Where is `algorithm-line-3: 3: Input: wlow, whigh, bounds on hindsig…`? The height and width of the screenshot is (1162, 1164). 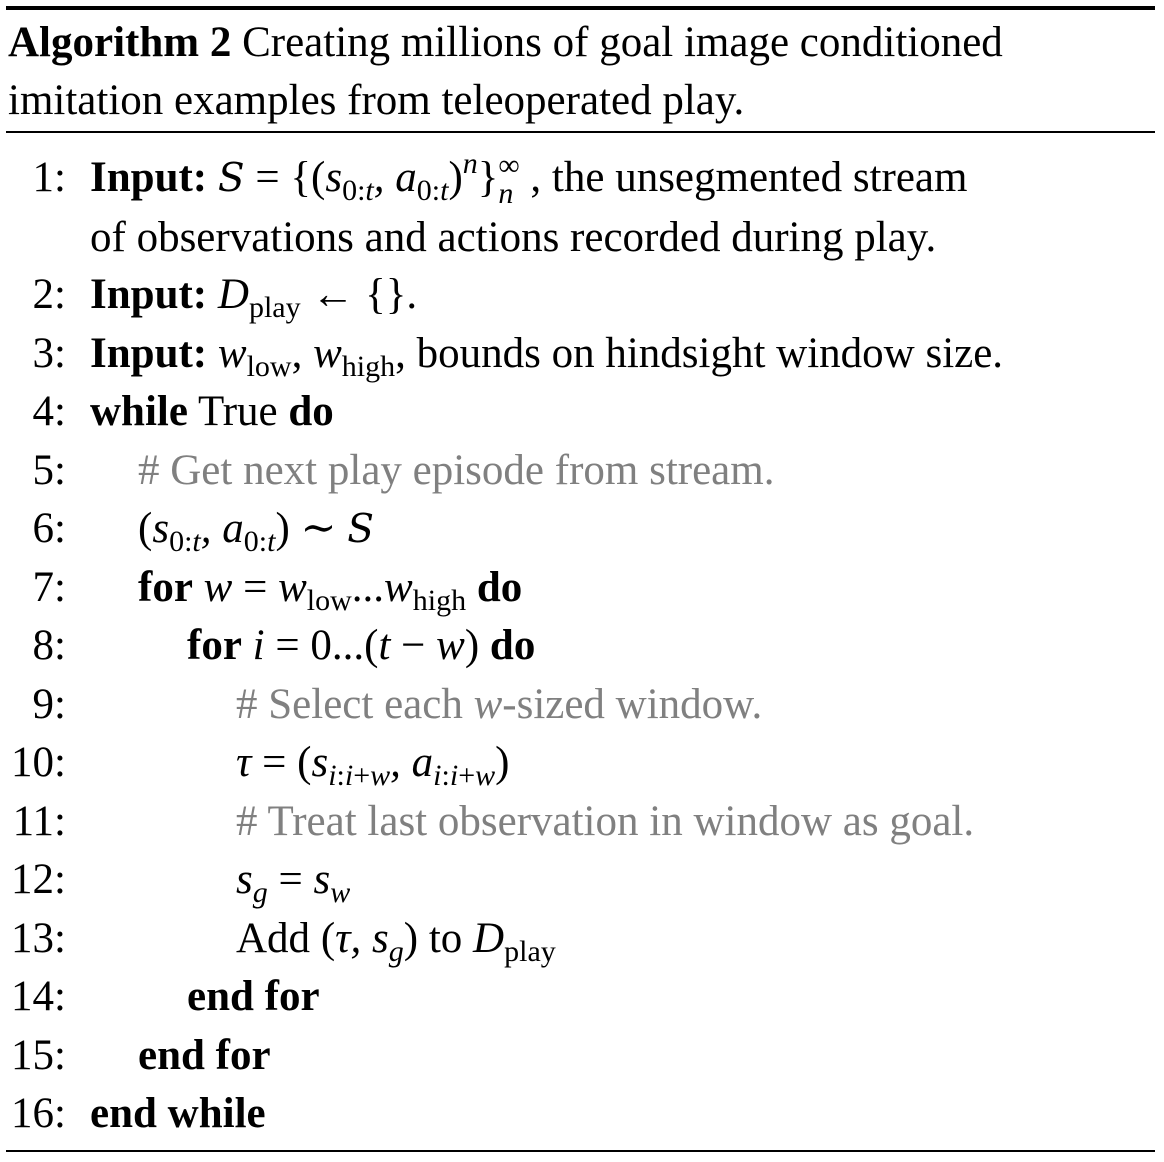 algorithm-line-3: 3: Input: wlow, whigh, bounds on hindsig… is located at coordinates (582, 354).